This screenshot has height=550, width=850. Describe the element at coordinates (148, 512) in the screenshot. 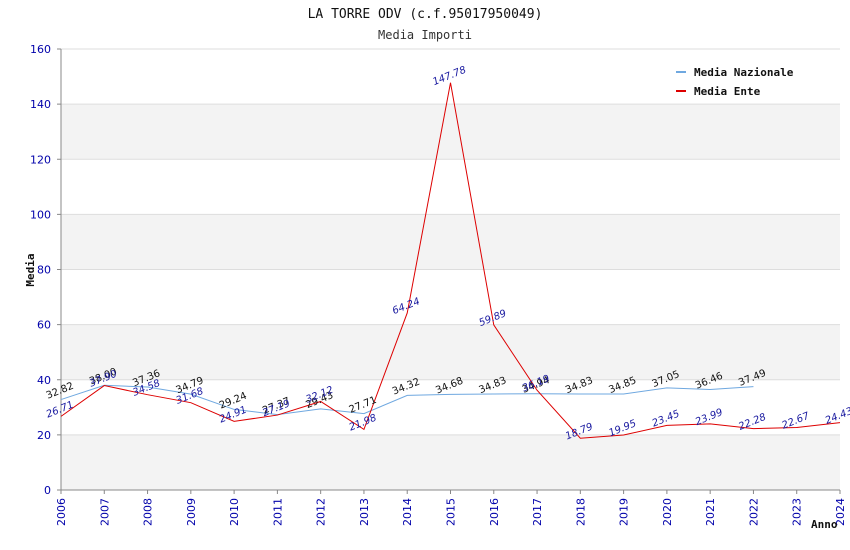

I see `x-tick-label: 2008` at that location.